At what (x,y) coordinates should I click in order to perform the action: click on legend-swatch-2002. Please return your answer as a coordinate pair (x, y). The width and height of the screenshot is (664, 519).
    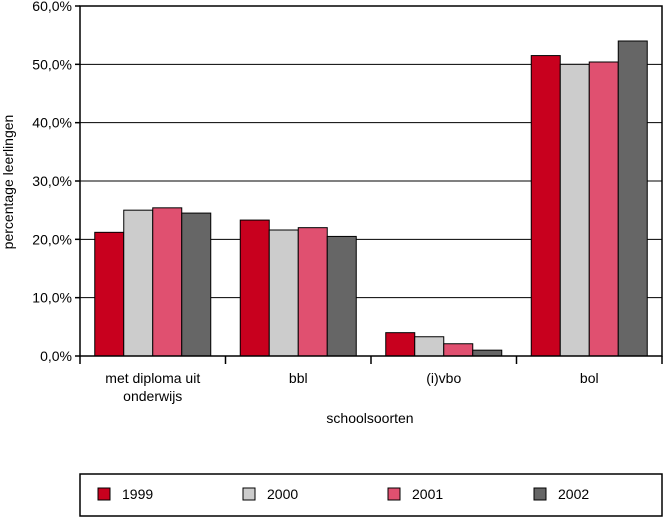
    Looking at the image, I should click on (540, 494).